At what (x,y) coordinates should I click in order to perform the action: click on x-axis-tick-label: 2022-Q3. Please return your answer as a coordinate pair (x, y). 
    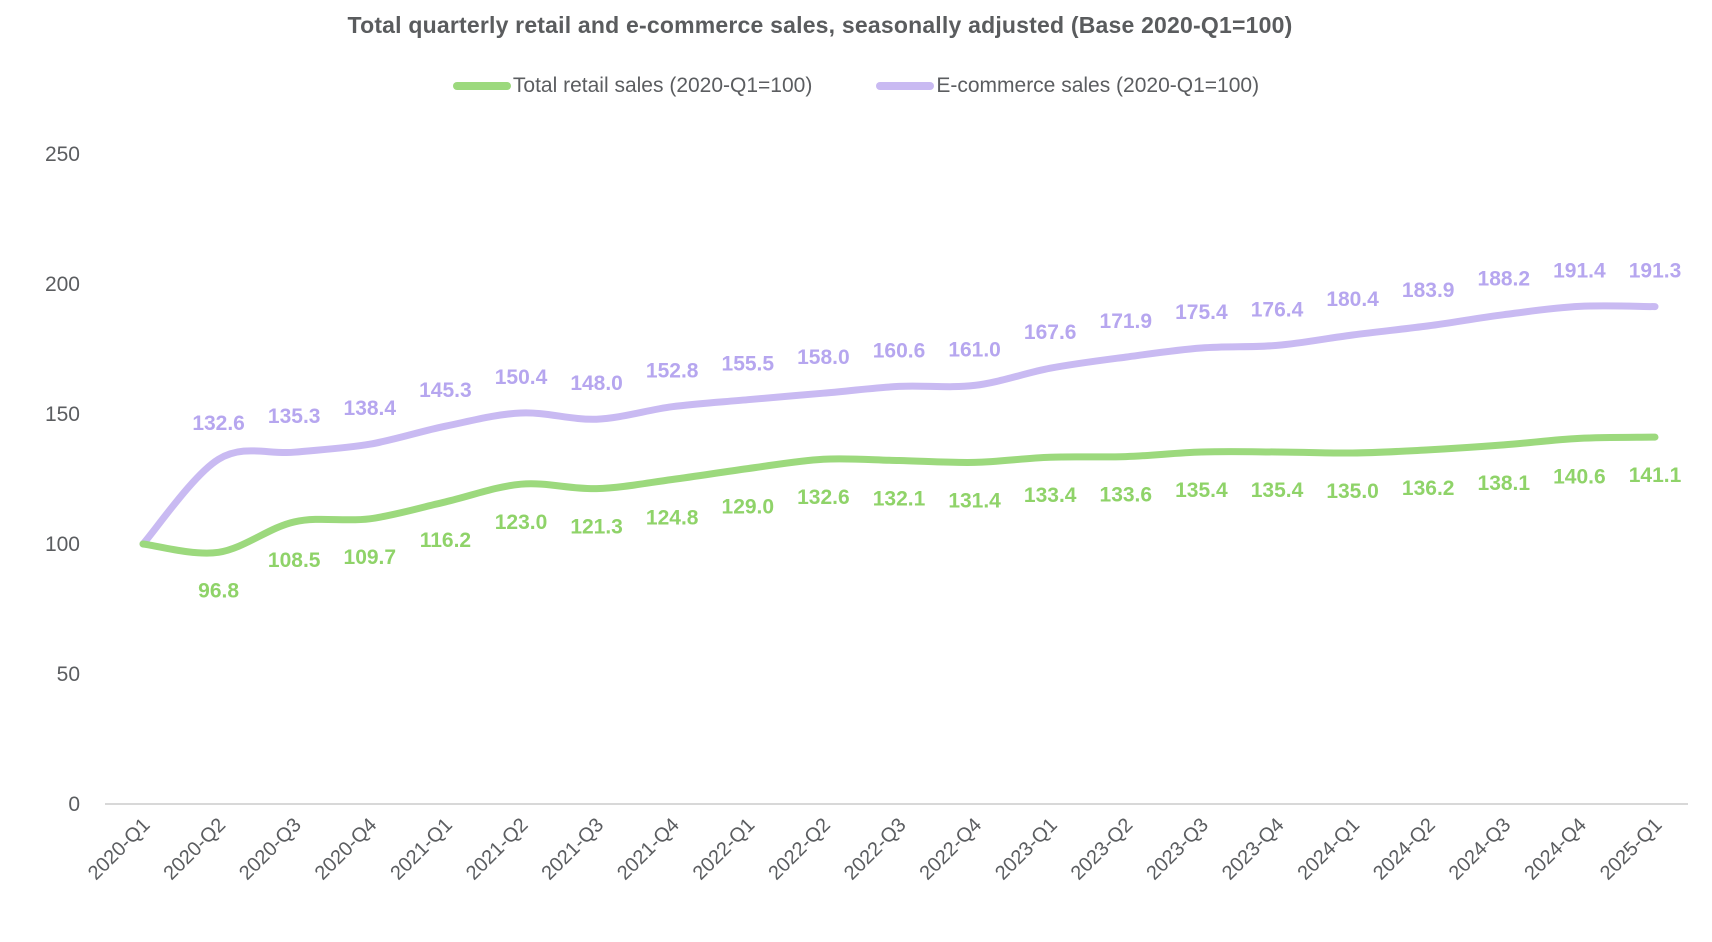
    Looking at the image, I should click on (875, 849).